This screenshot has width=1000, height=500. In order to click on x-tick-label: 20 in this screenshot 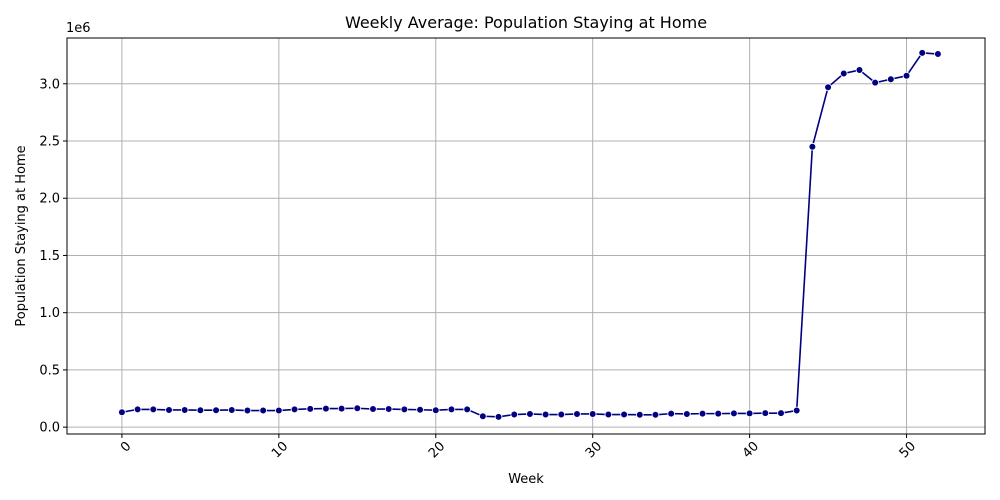, I will do `click(437, 450)`.